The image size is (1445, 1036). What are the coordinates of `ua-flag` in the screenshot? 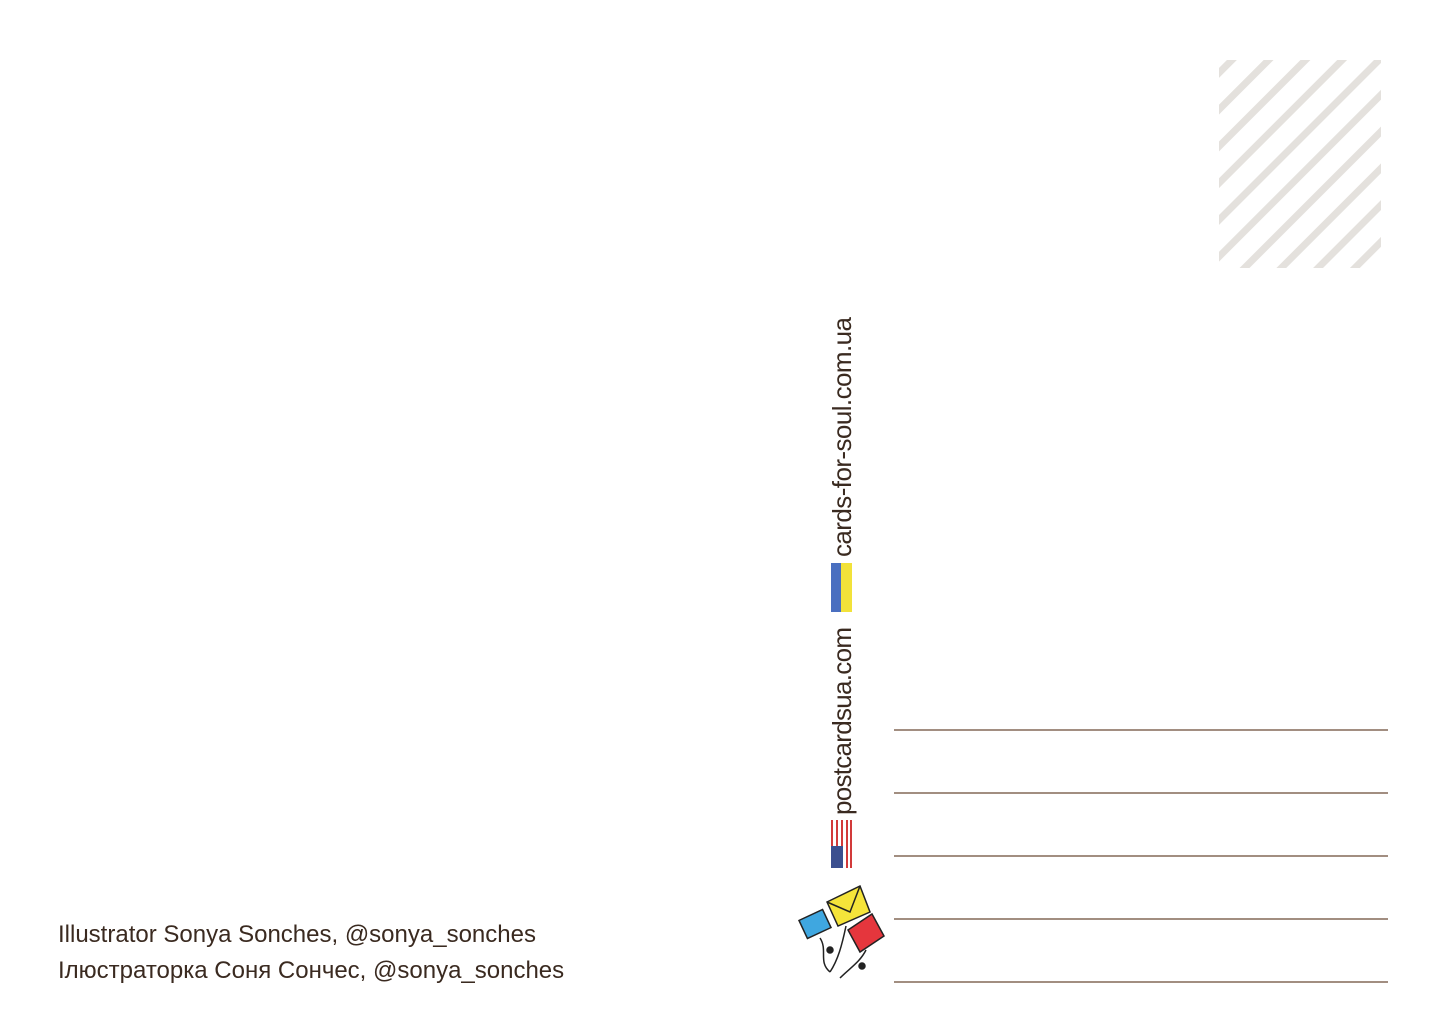 It's located at (841, 587).